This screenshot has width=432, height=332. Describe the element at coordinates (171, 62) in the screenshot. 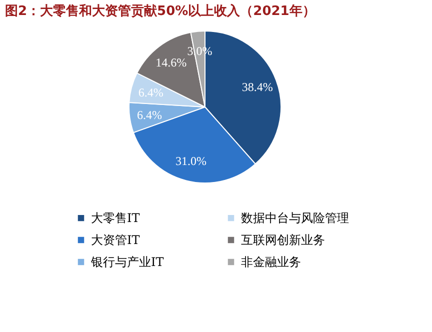

I see `data-label: 14.6%` at that location.